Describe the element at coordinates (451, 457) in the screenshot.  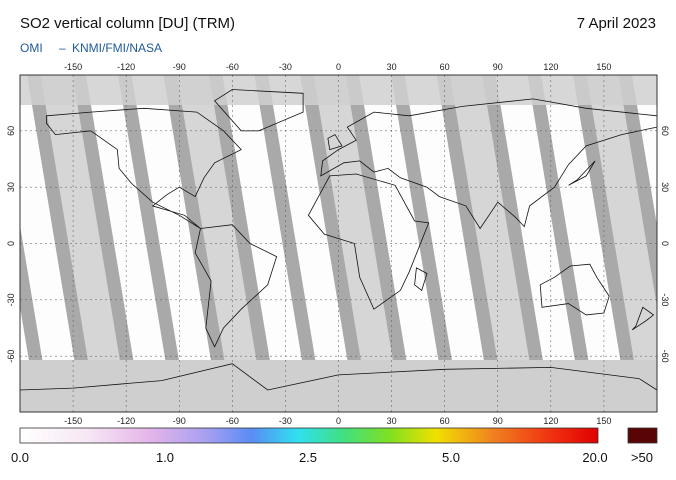
I see `colorbar-label: 5.0` at that location.